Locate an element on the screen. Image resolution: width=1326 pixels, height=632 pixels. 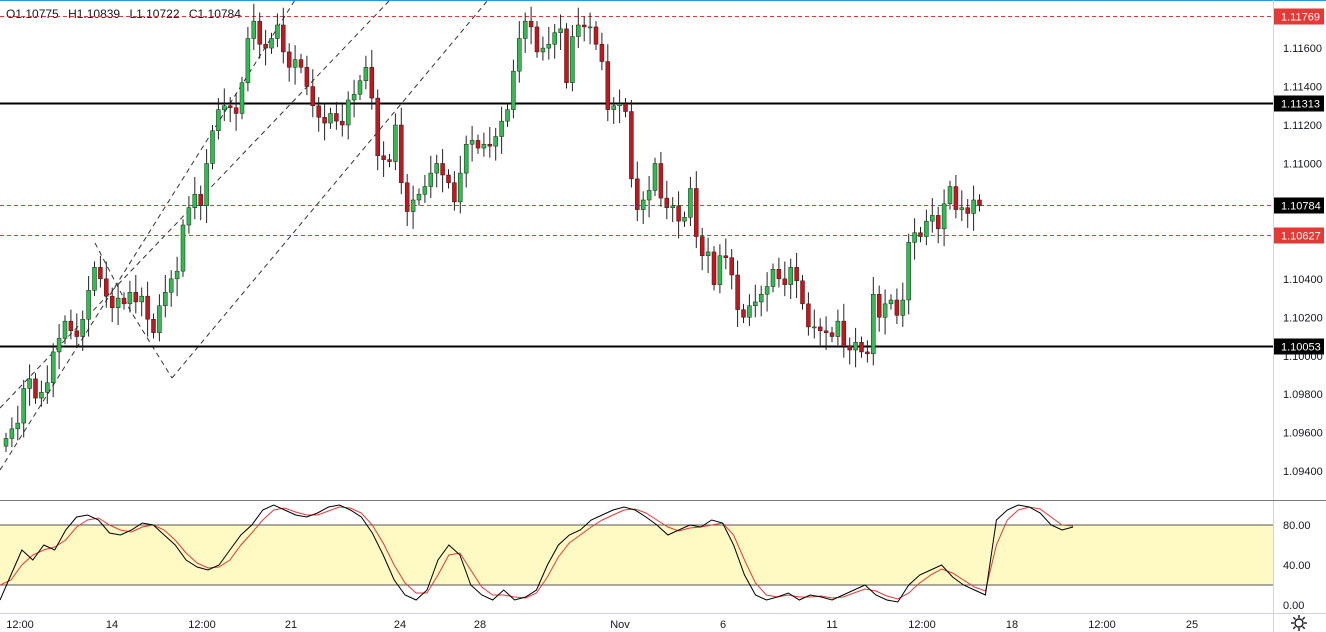
price-tick-label: 1.09400 is located at coordinates (1303, 472).